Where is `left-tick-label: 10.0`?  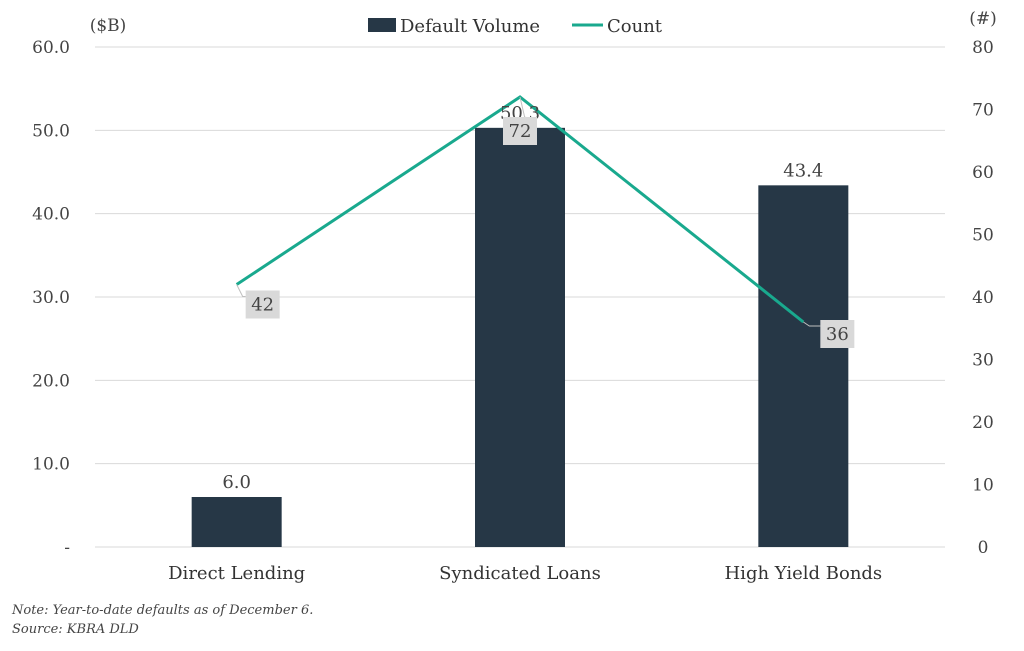 left-tick-label: 10.0 is located at coordinates (51, 465).